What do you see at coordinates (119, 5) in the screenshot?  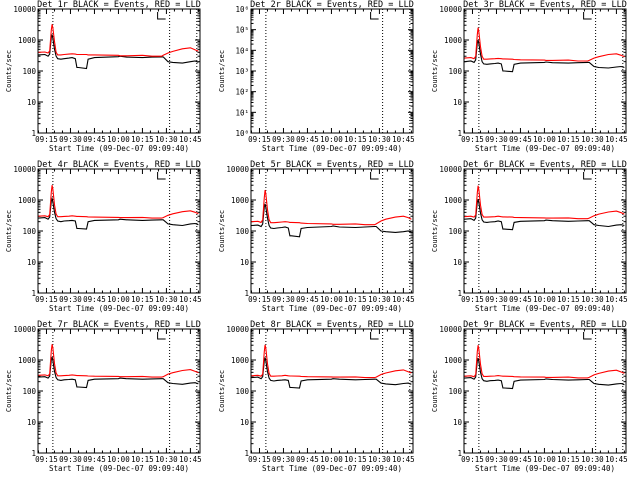 I see `chart-title: Det 1r BLACK = Events, RED = LLD` at bounding box center [119, 5].